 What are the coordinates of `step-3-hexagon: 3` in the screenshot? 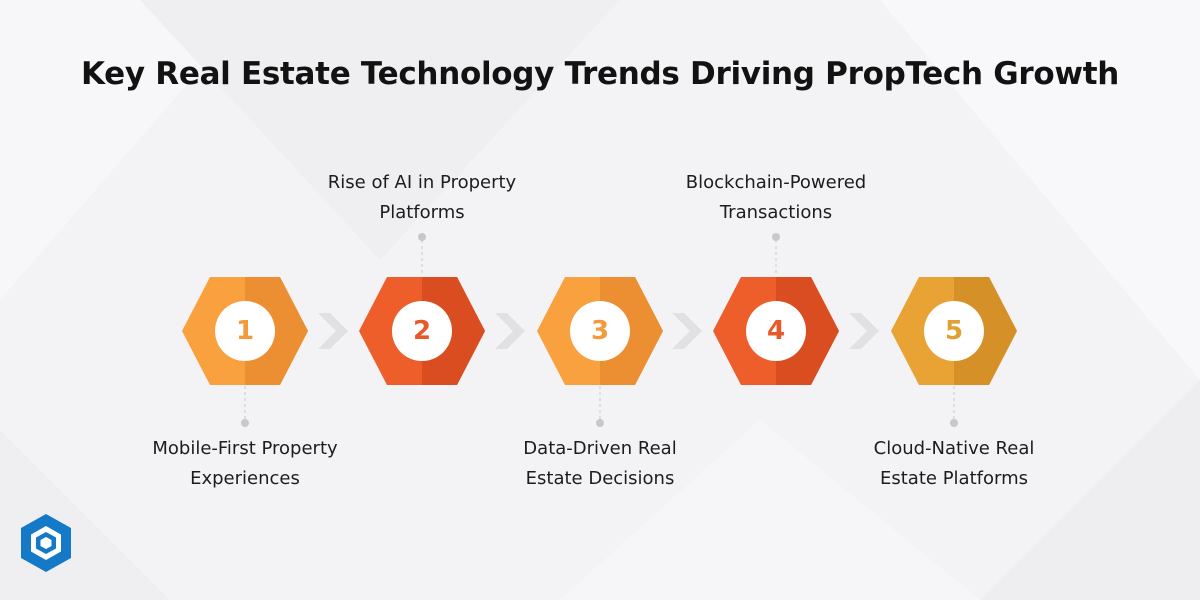 It's located at (600, 331).